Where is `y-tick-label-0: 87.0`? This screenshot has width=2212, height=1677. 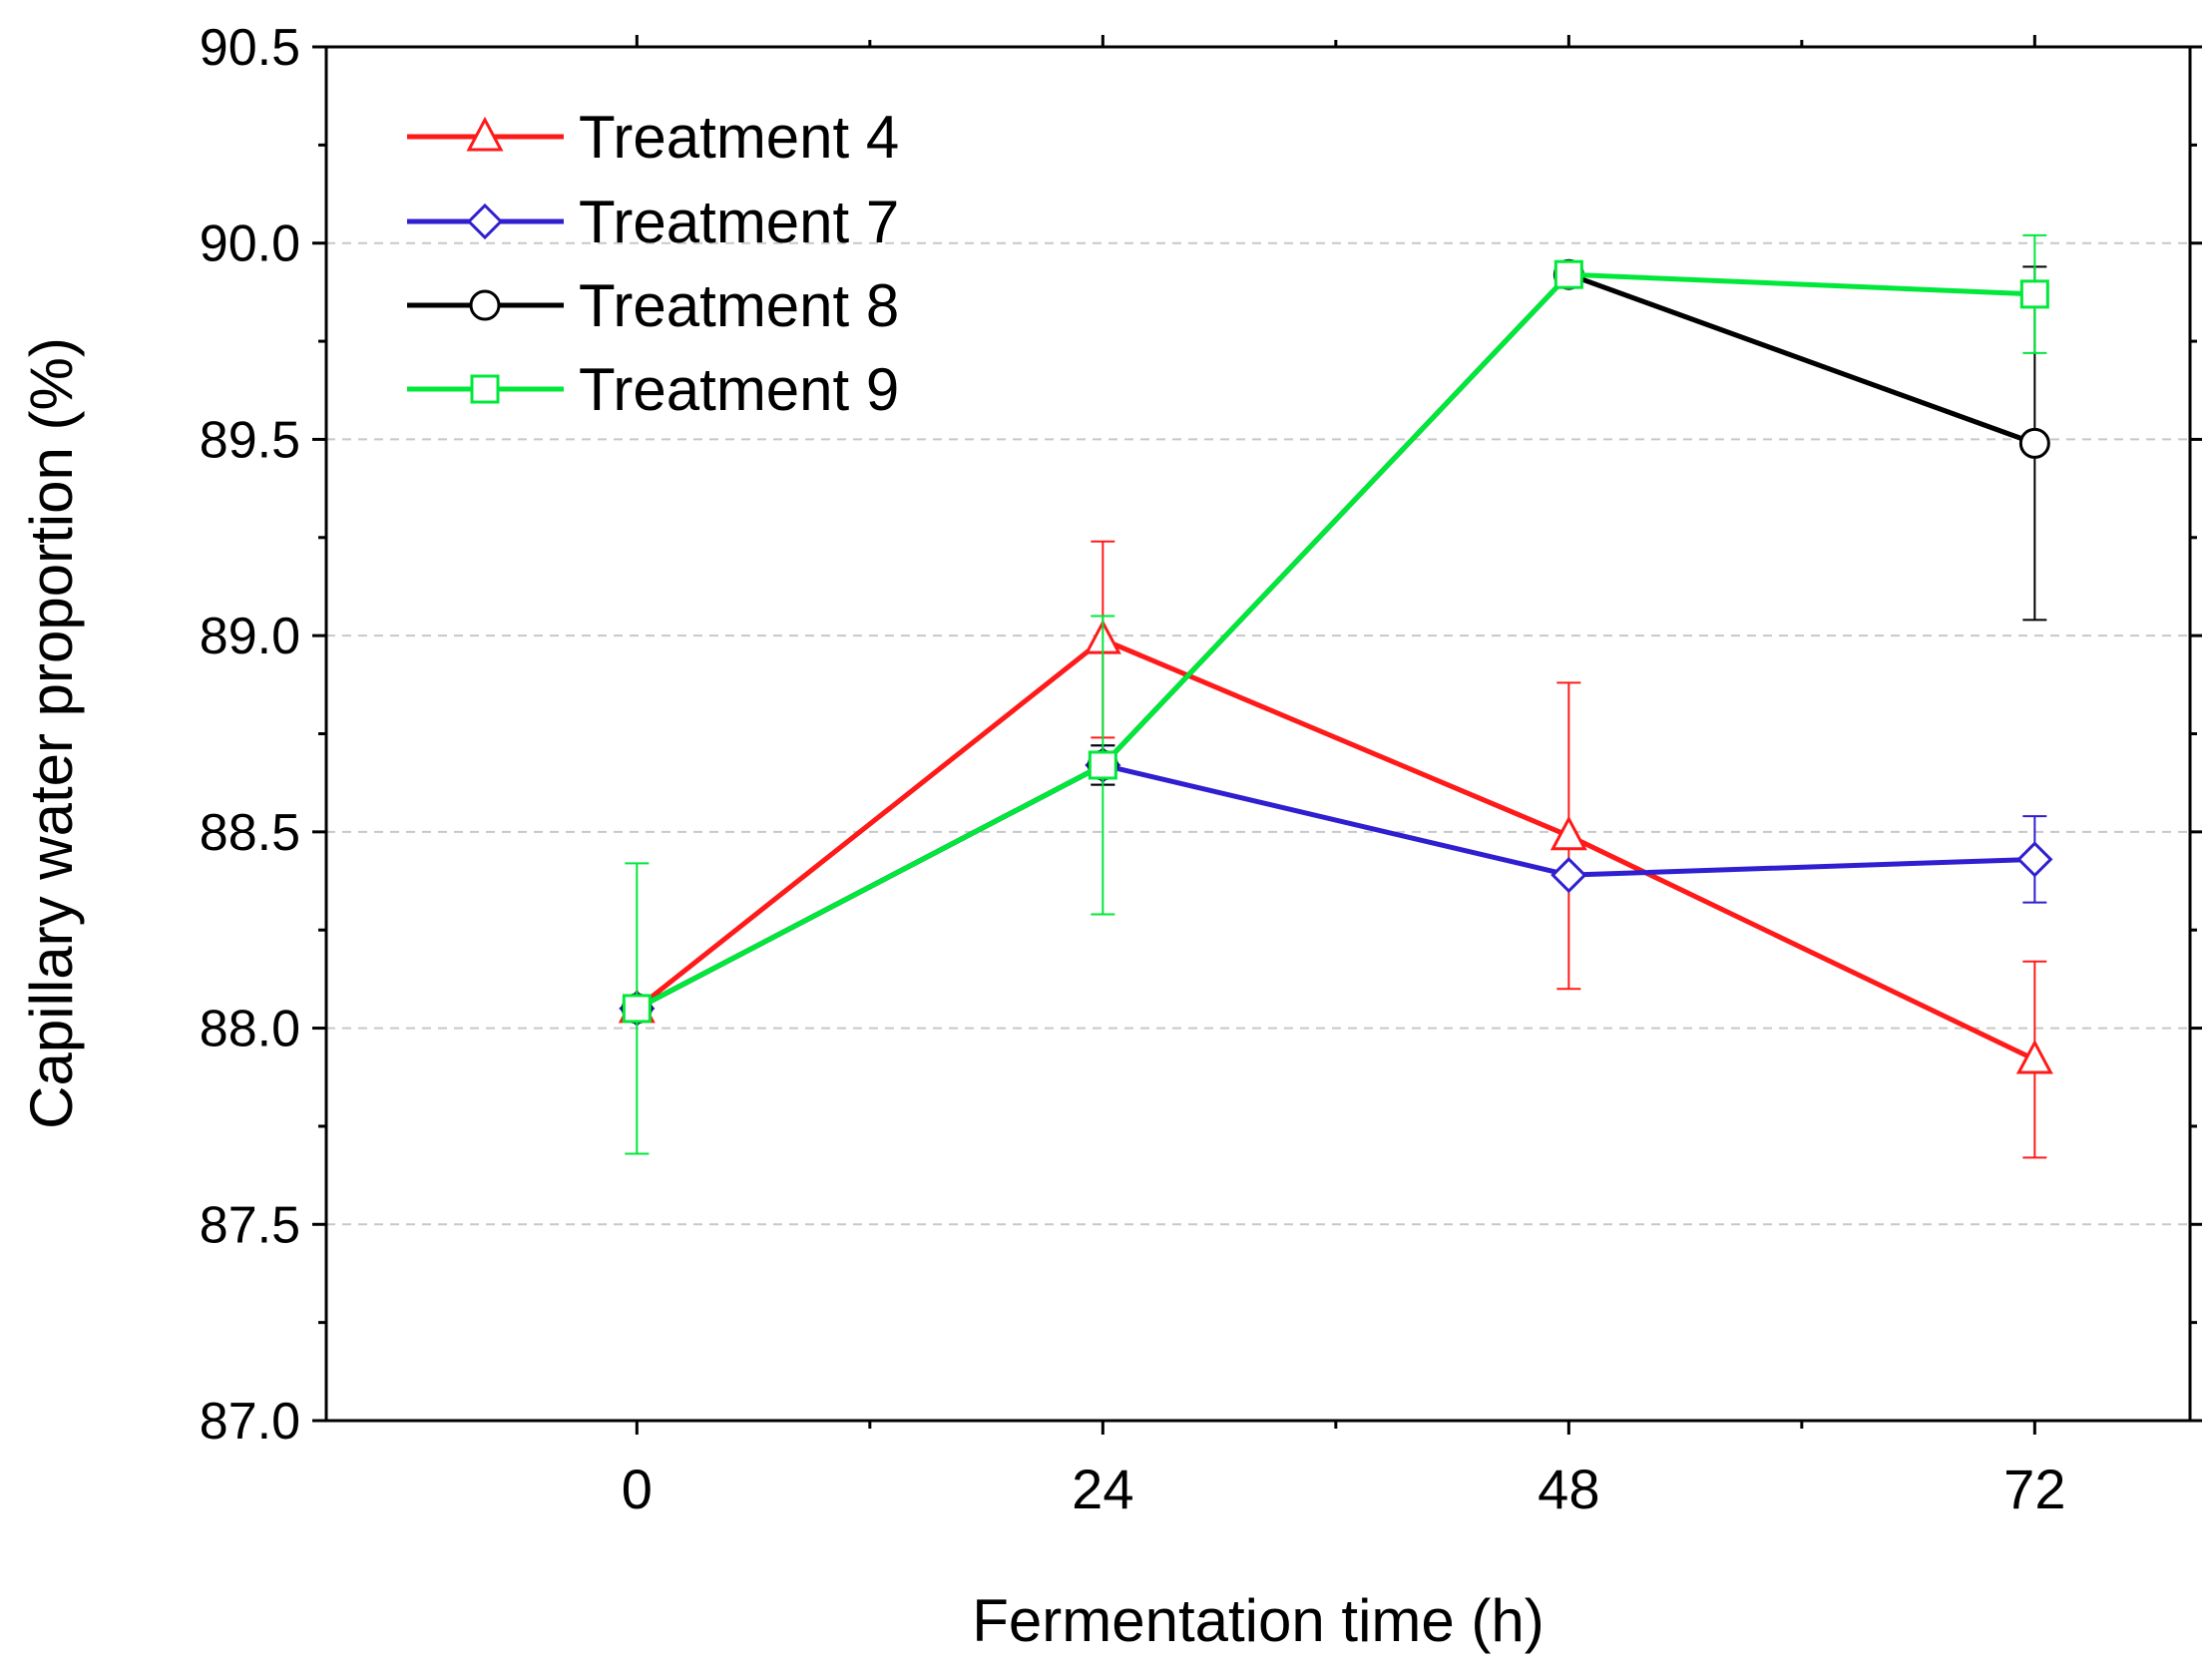 y-tick-label-0: 87.0 is located at coordinates (250, 1422).